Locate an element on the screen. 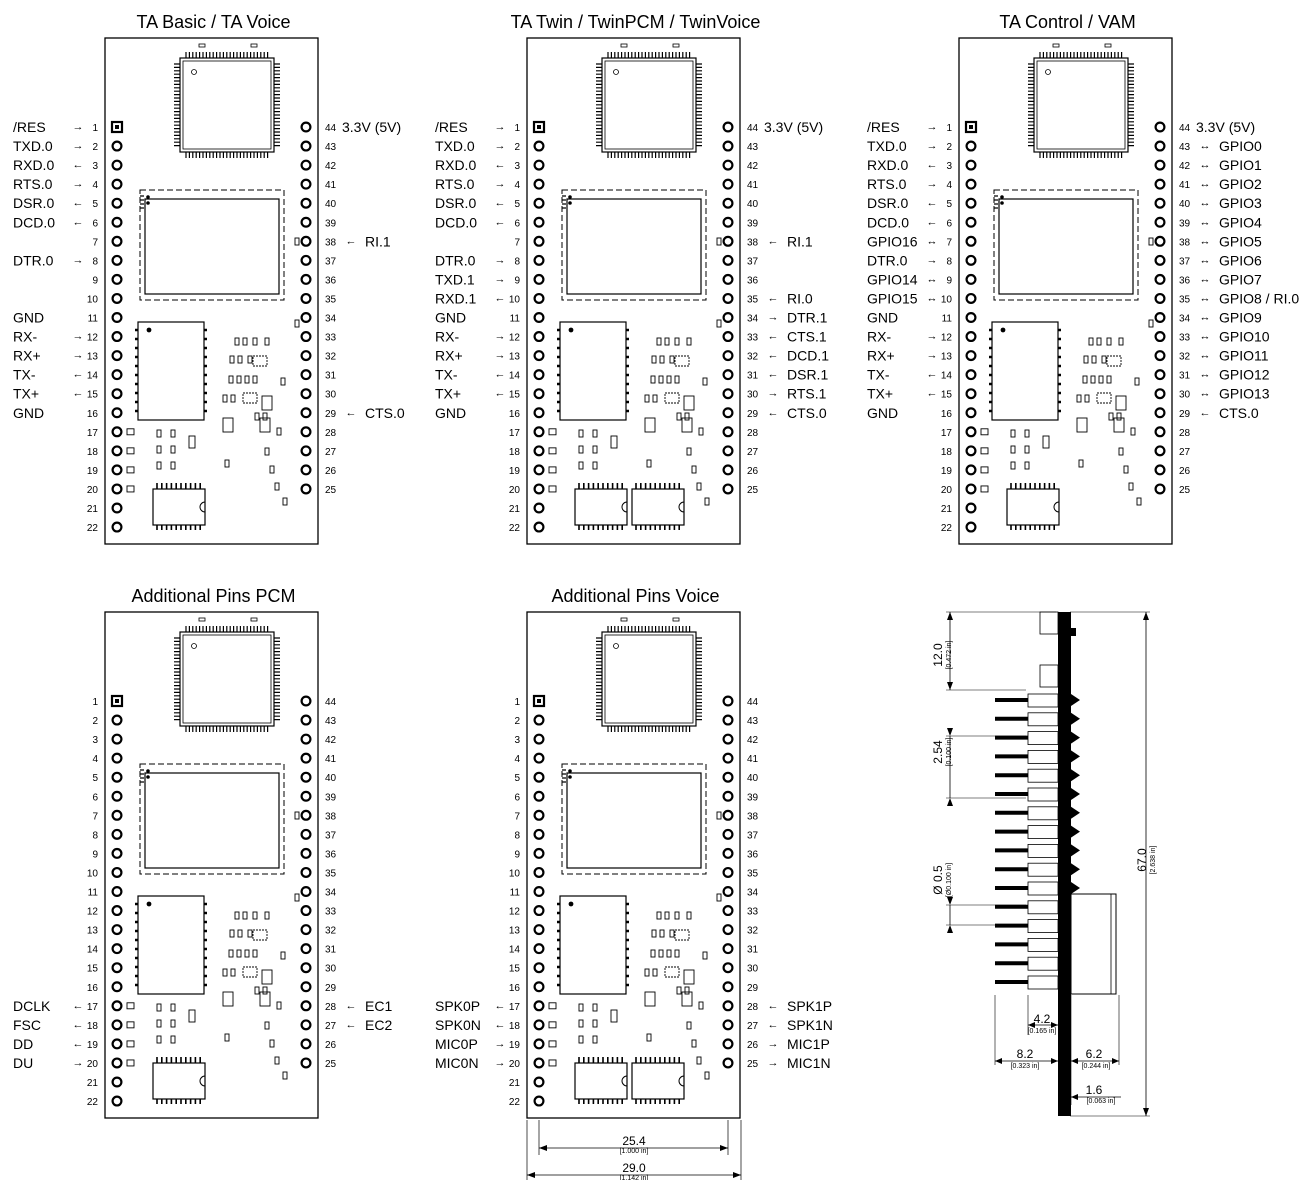 Image resolution: width=1316 pixels, height=1185 pixels. pin-number: 40 is located at coordinates (1185, 204).